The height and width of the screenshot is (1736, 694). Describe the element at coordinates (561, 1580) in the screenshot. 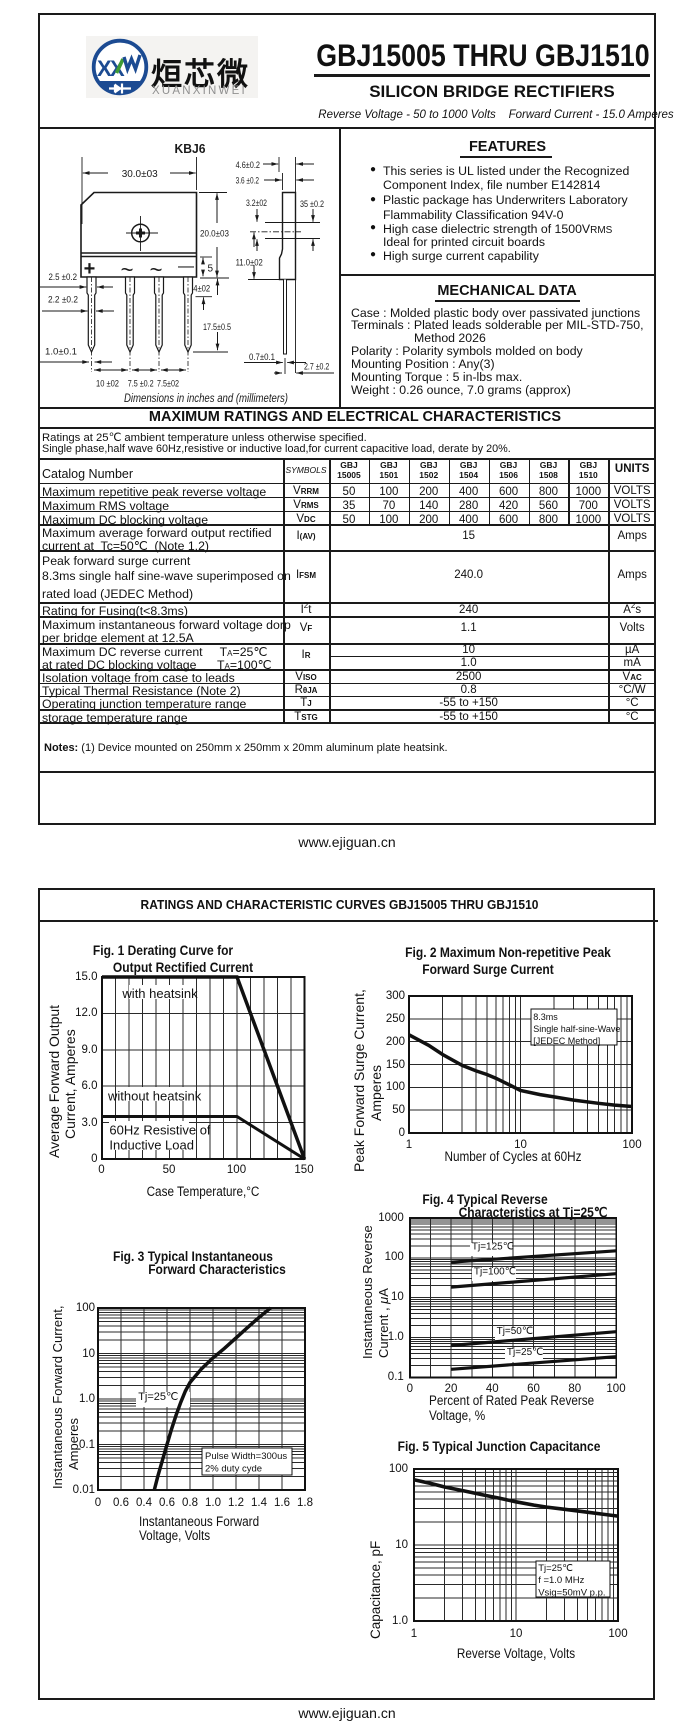

I see `svg-text: f =1.0 MHz` at that location.